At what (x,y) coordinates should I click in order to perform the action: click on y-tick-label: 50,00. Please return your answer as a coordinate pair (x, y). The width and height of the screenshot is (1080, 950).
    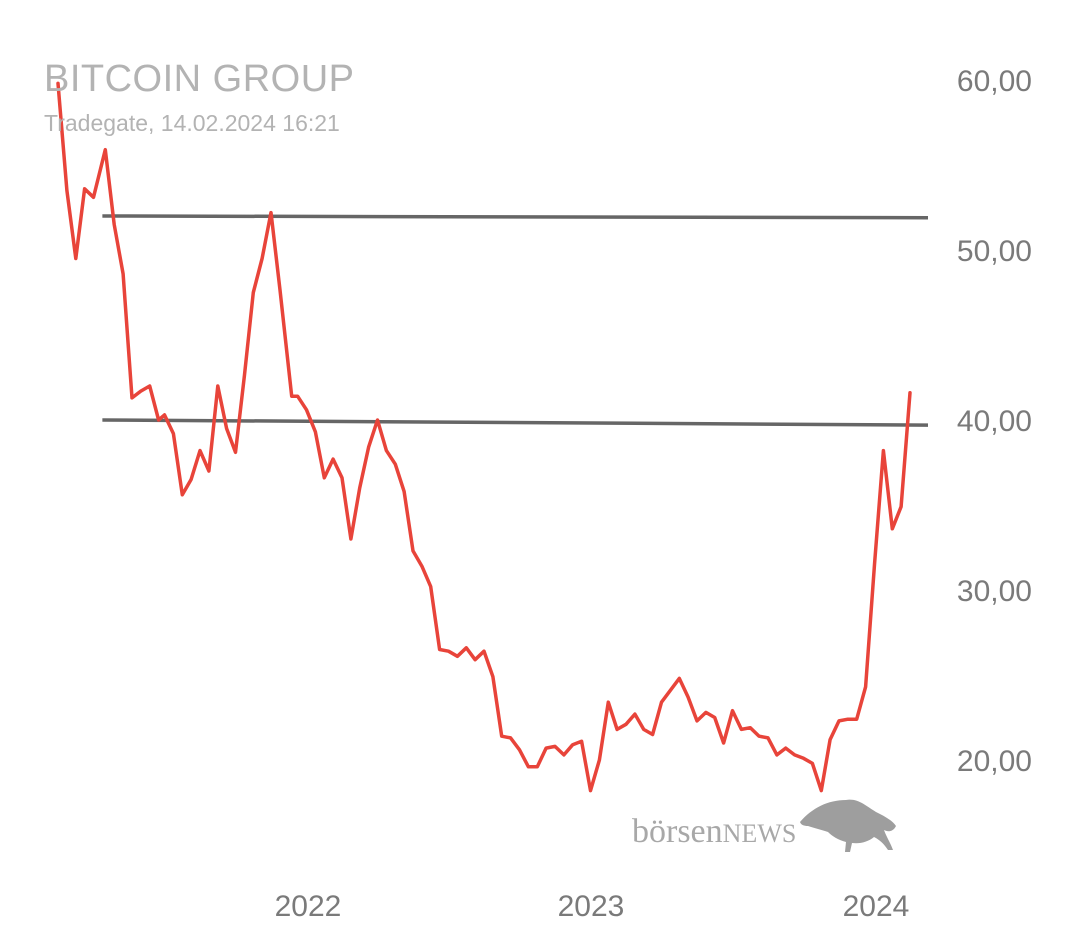
    Looking at the image, I should click on (994, 251).